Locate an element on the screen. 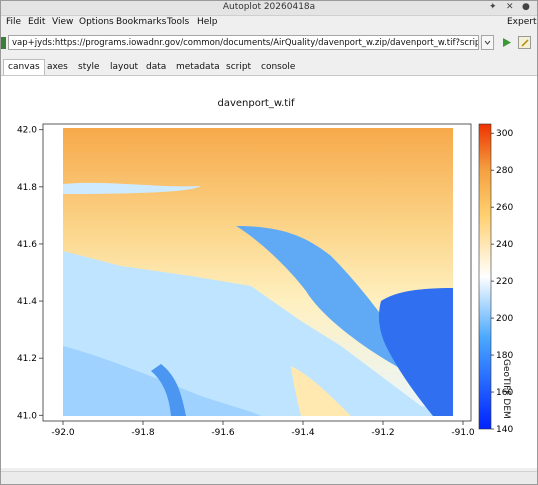 The image size is (538, 485). title-bar: Autoplot 20260418a ✦ ✕ ● is located at coordinates (269, 8).